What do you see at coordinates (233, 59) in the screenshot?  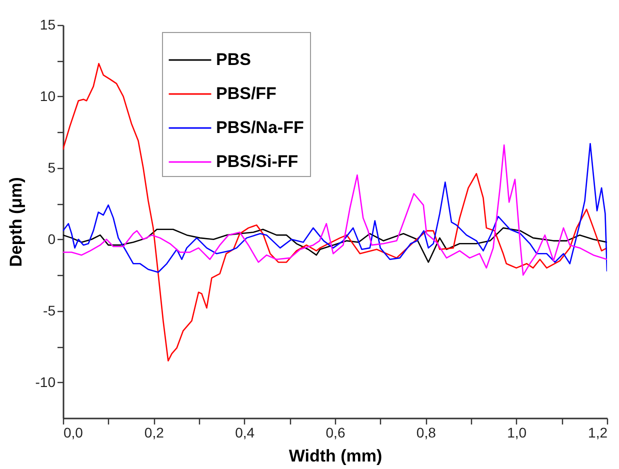 I see `legend-label: PBS` at bounding box center [233, 59].